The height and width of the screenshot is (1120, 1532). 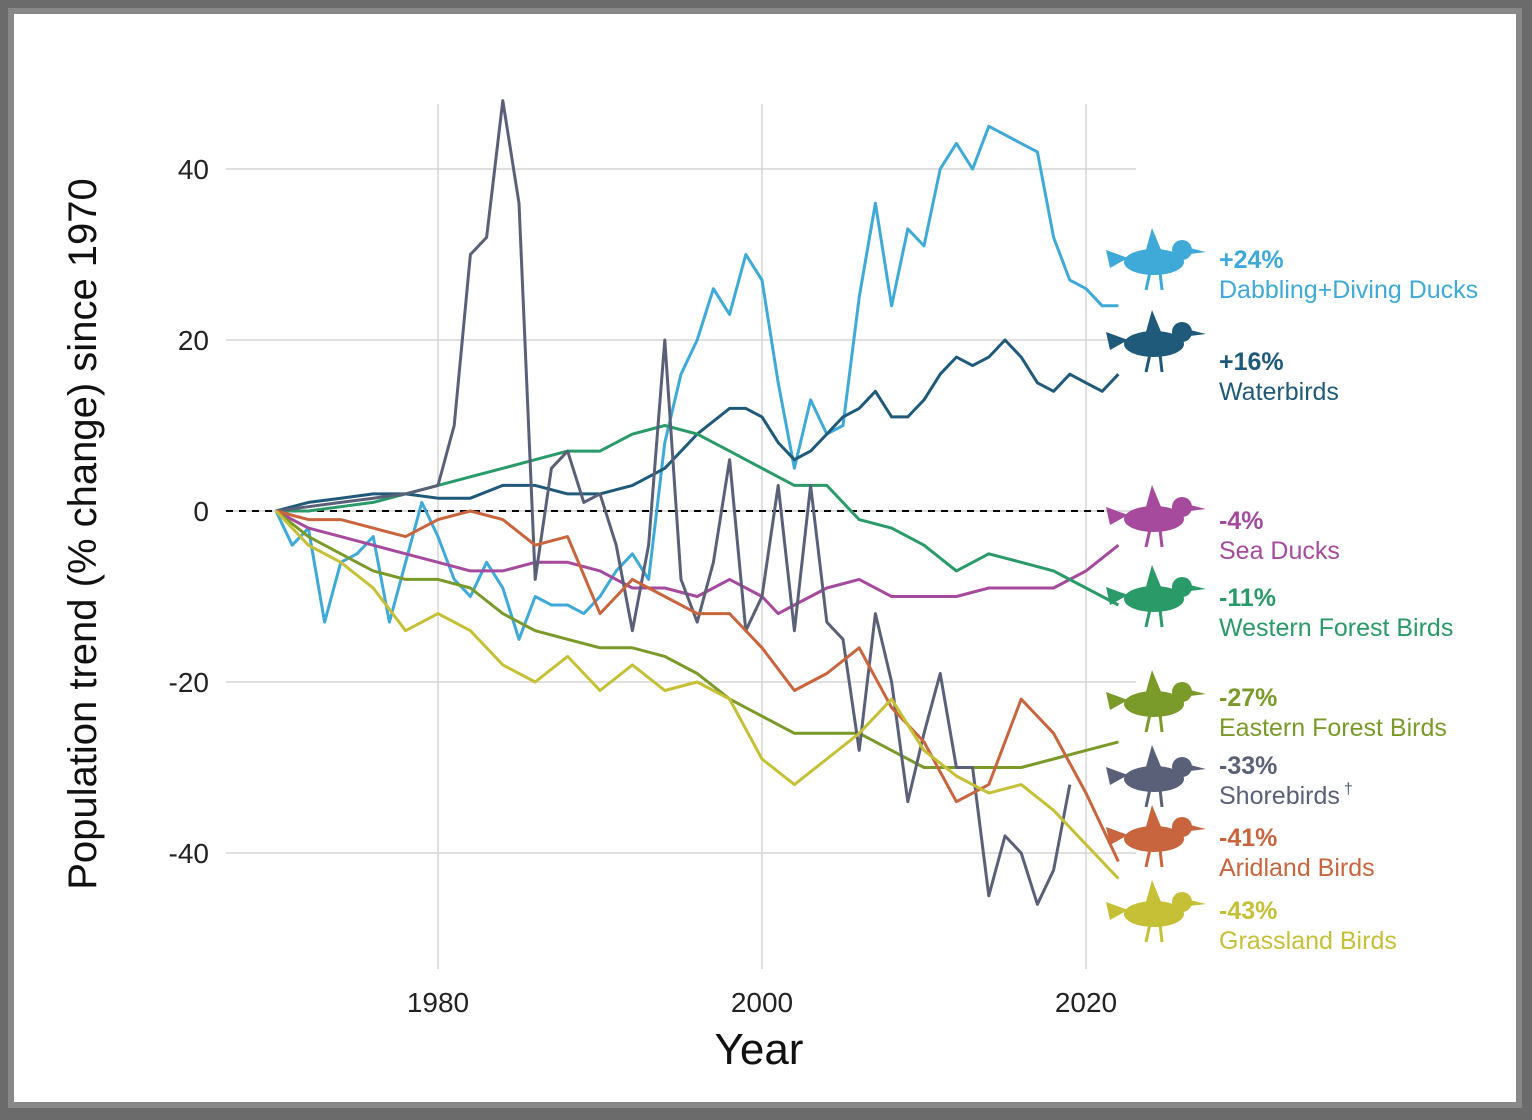 What do you see at coordinates (83, 534) in the screenshot?
I see `y-axis-title: Population trend (% change) since 1970` at bounding box center [83, 534].